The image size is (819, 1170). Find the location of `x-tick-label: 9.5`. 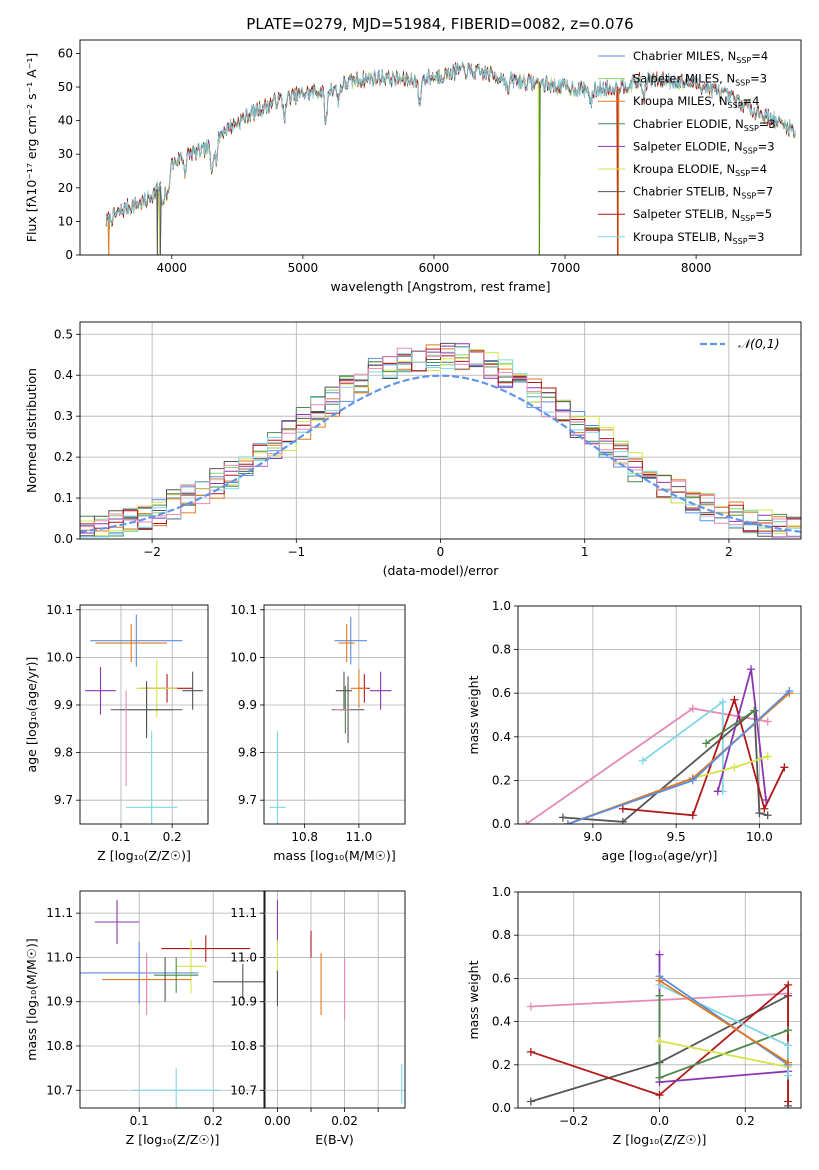

x-tick-label: 9.5 is located at coordinates (676, 837).